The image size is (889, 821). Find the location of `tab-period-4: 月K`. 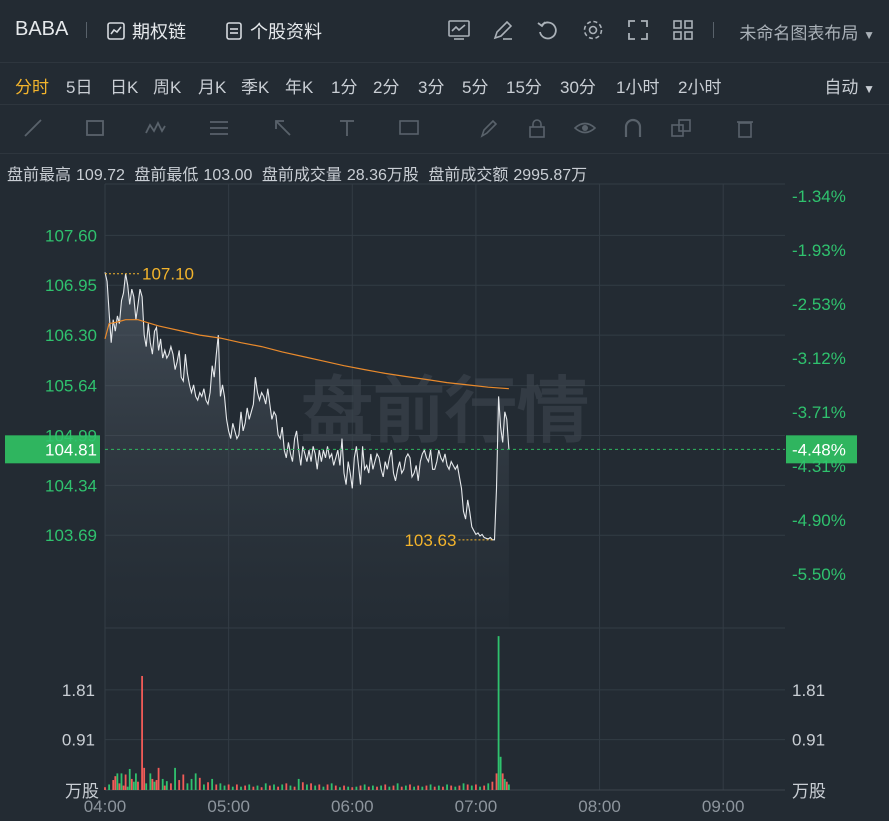

tab-period-4: 月K is located at coordinates (212, 87).